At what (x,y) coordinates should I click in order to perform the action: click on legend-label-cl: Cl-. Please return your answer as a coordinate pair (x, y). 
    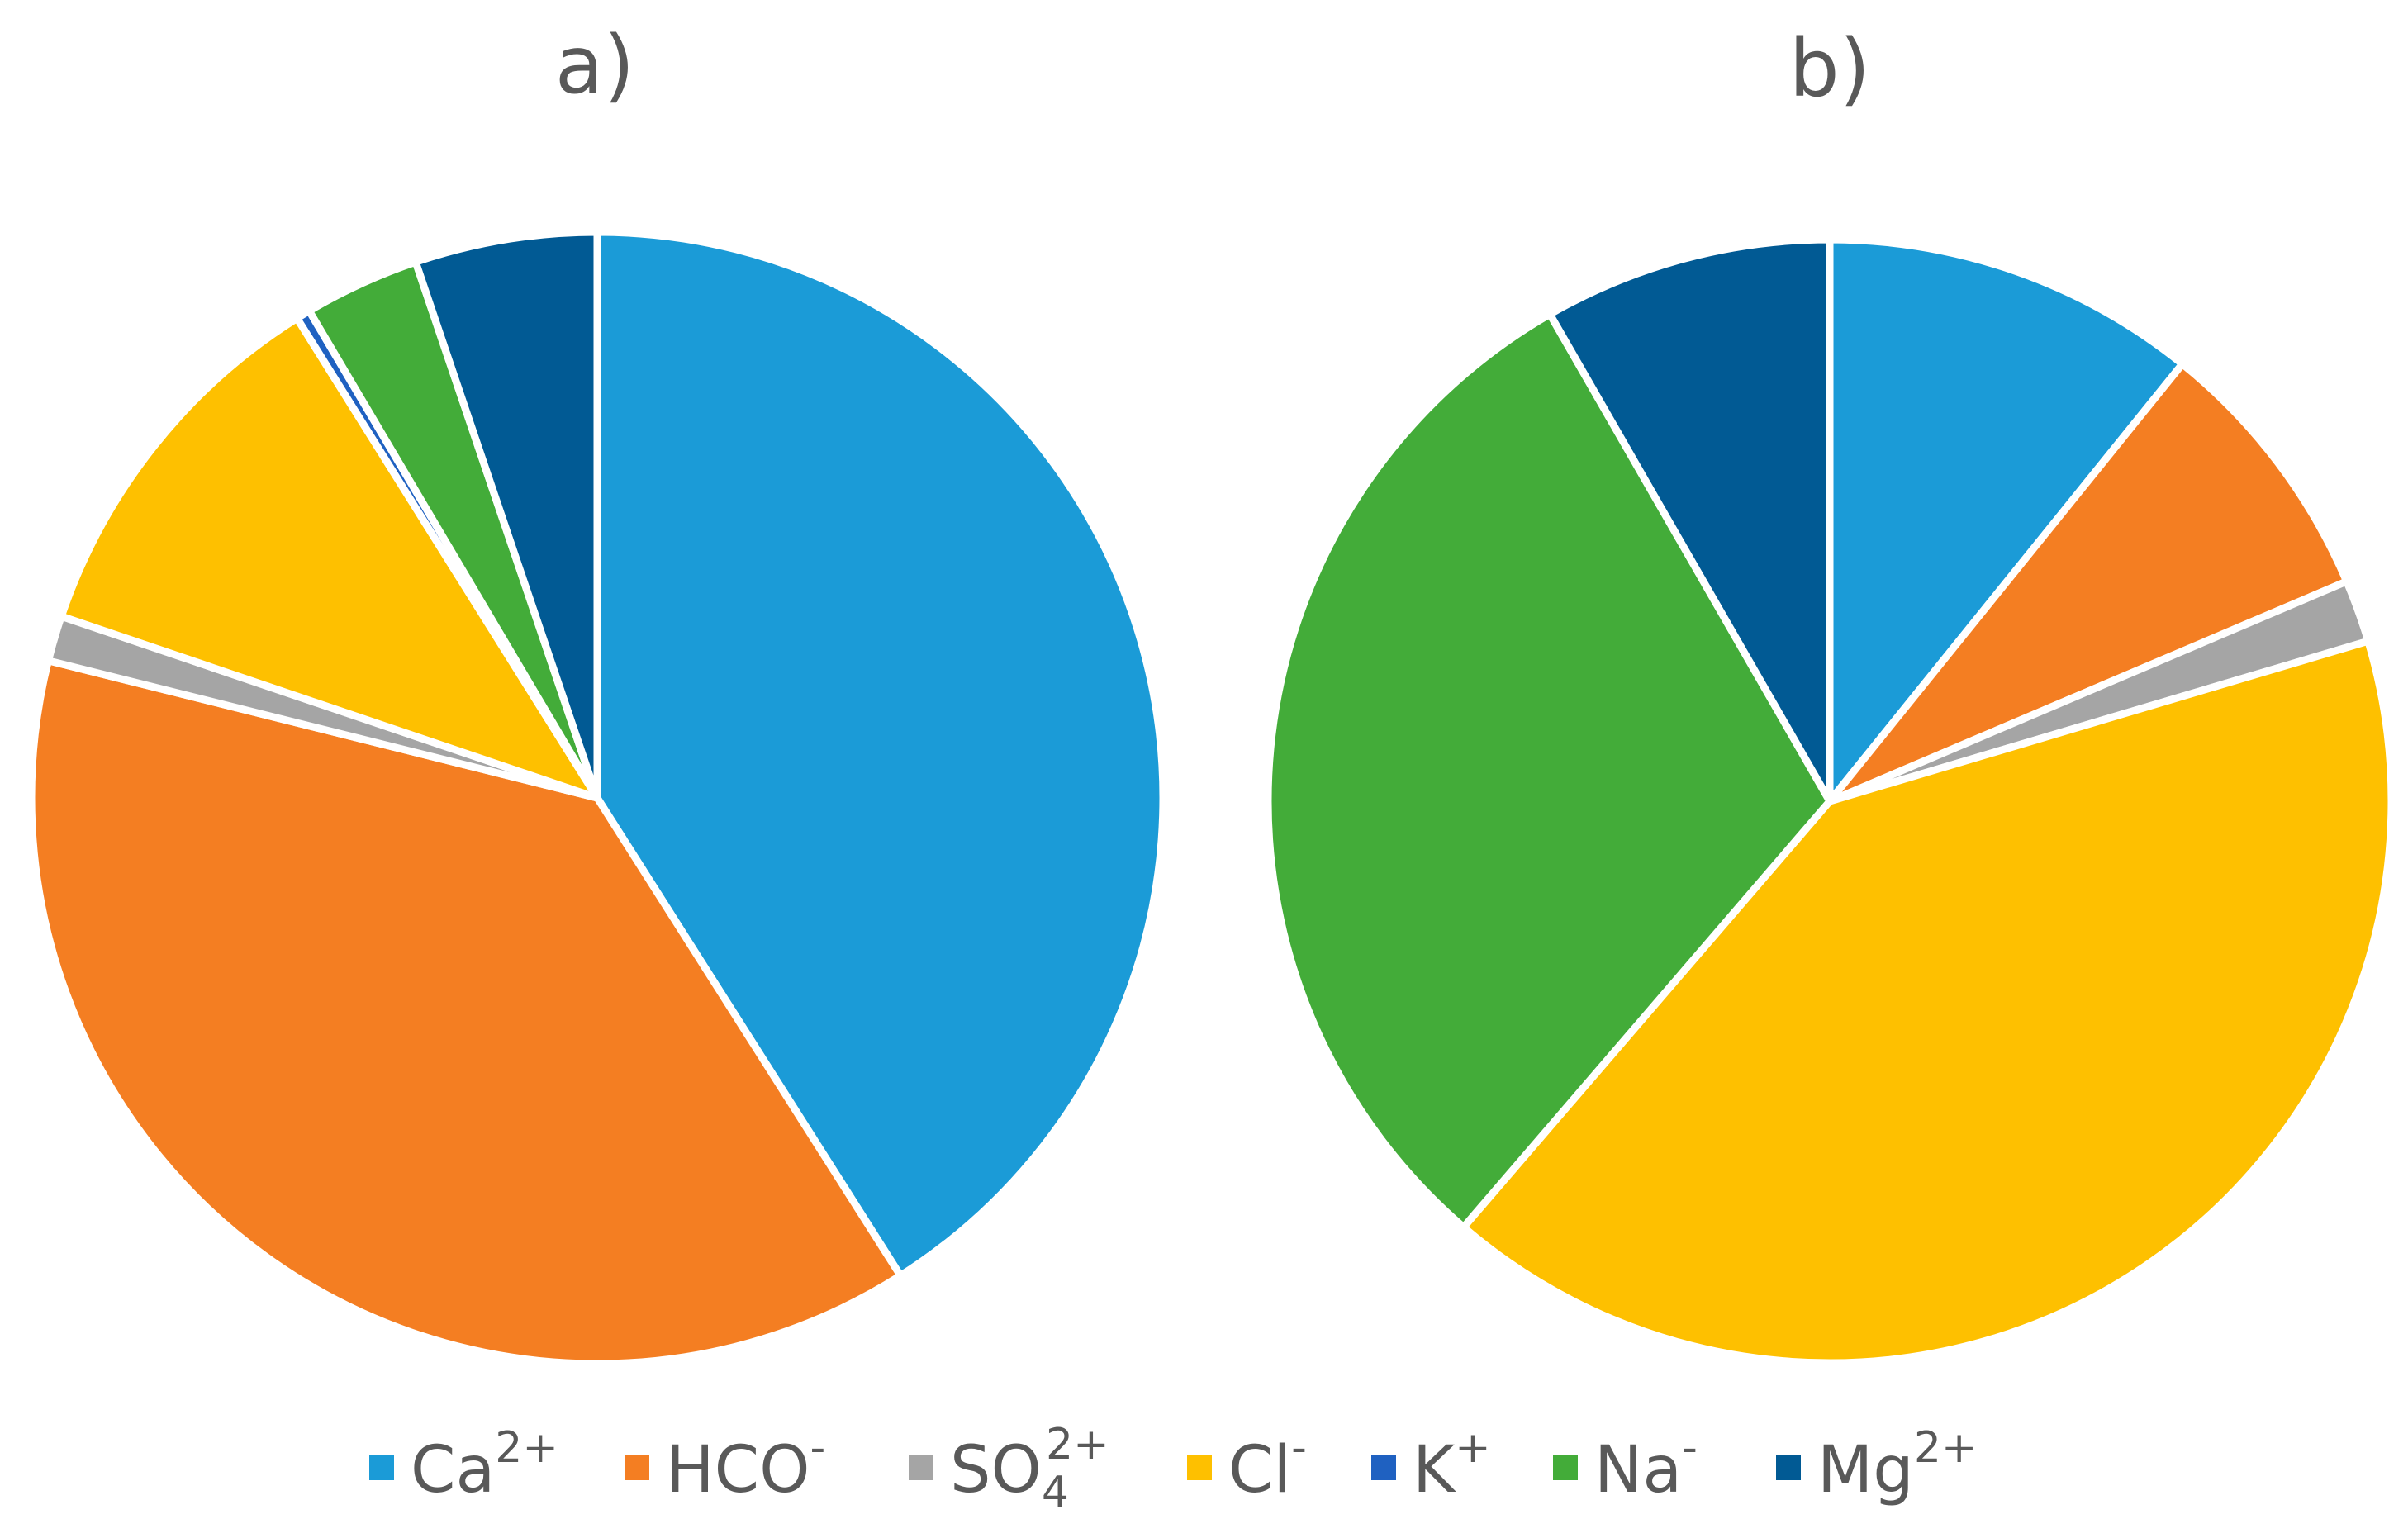
    Looking at the image, I should click on (1267, 1465).